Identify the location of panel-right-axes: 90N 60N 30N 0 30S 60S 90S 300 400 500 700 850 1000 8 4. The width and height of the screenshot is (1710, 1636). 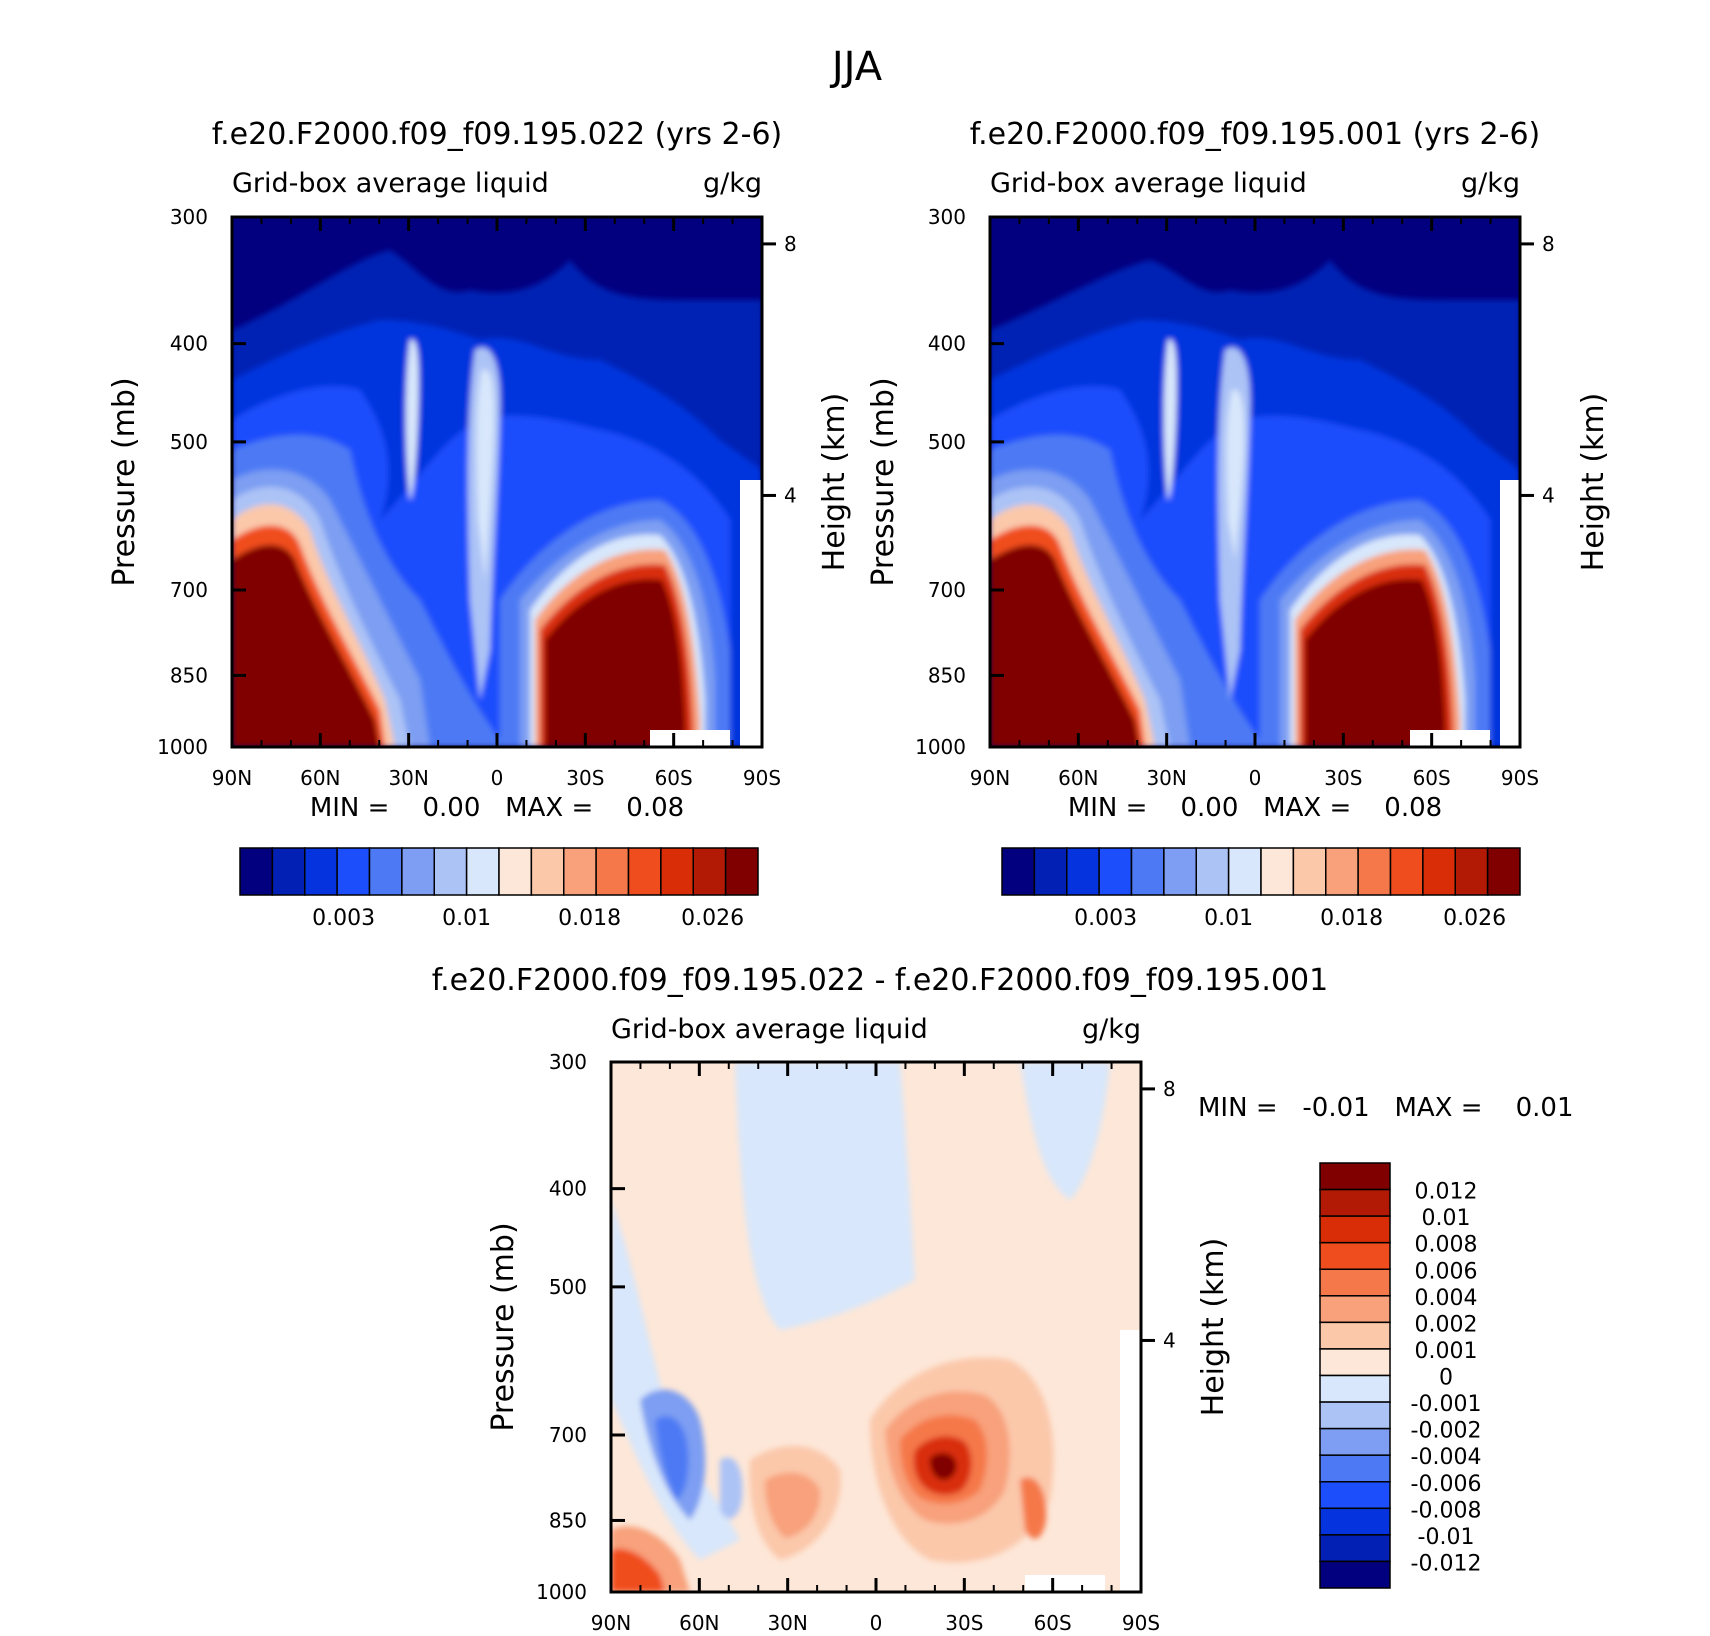
(1235, 497).